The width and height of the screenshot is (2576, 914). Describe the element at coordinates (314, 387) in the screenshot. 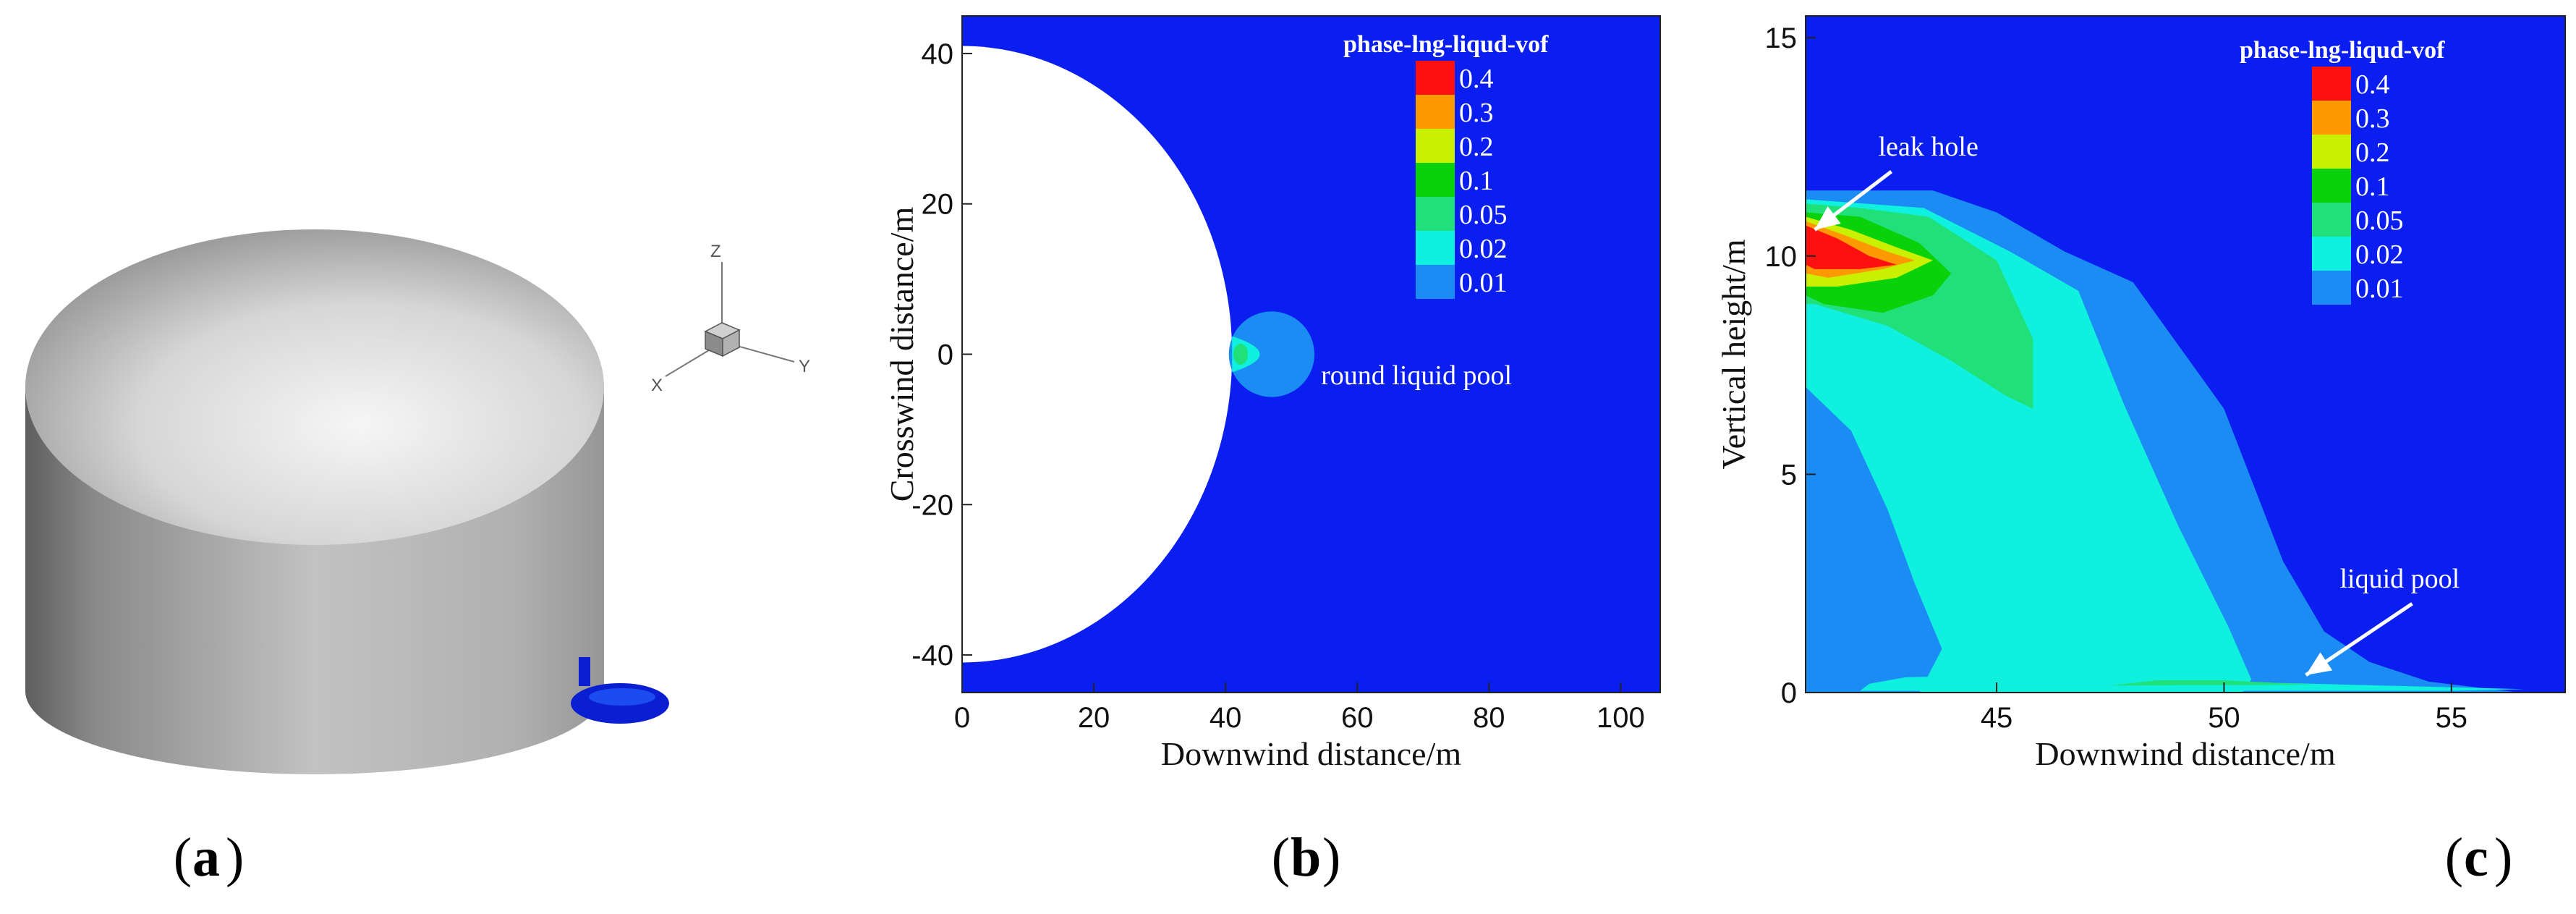

I see `tank-roof` at that location.